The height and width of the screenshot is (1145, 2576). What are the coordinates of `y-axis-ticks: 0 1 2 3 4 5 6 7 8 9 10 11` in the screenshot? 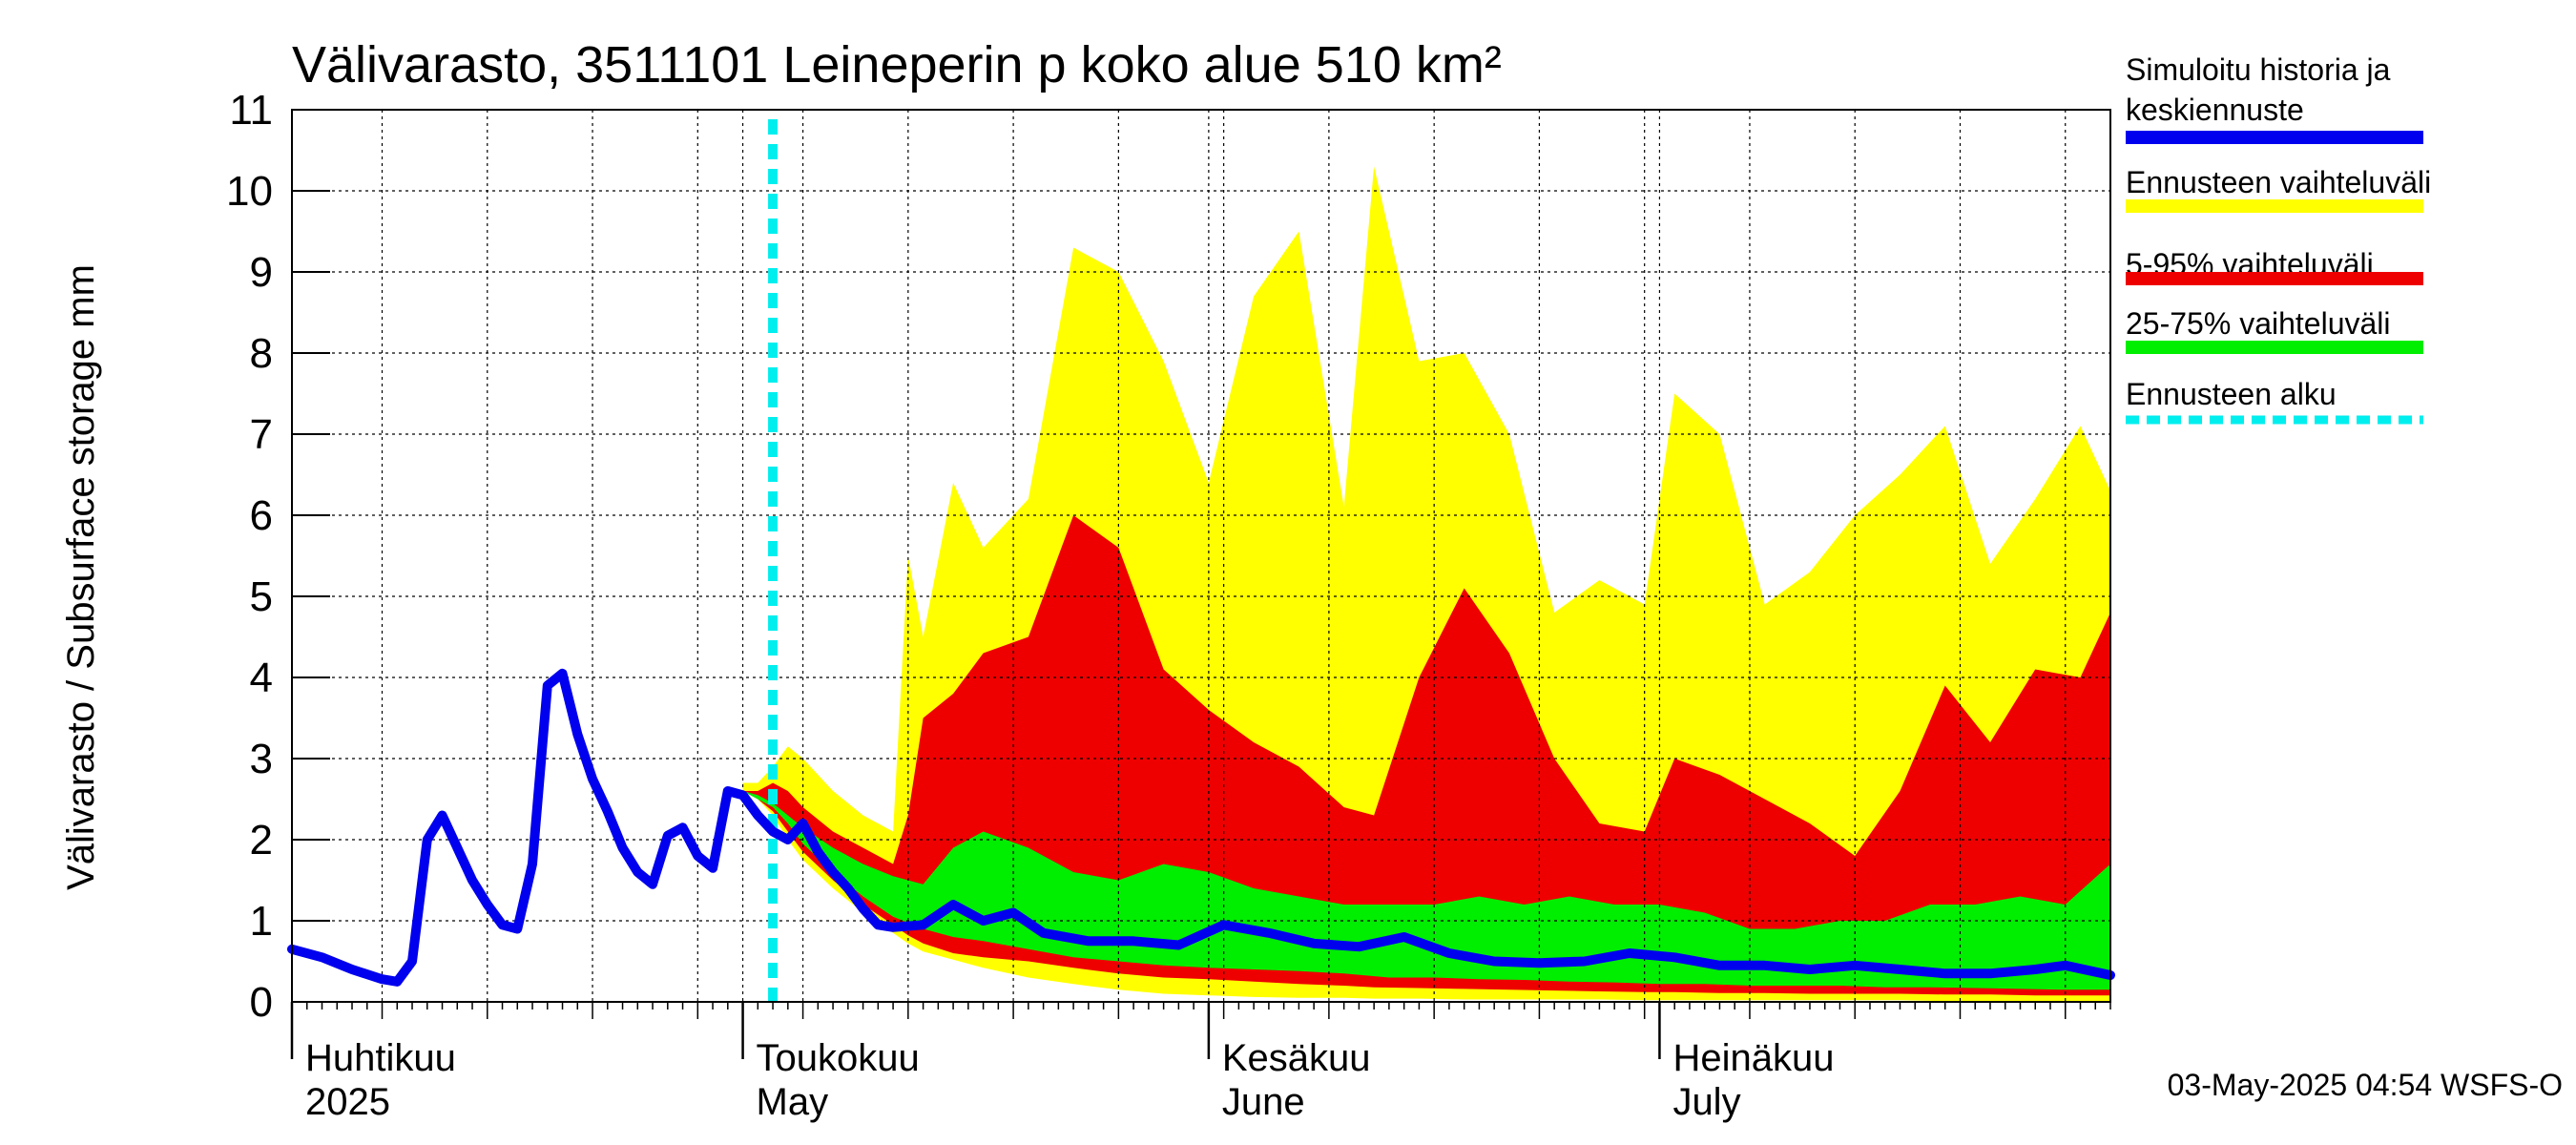 It's located at (278, 557).